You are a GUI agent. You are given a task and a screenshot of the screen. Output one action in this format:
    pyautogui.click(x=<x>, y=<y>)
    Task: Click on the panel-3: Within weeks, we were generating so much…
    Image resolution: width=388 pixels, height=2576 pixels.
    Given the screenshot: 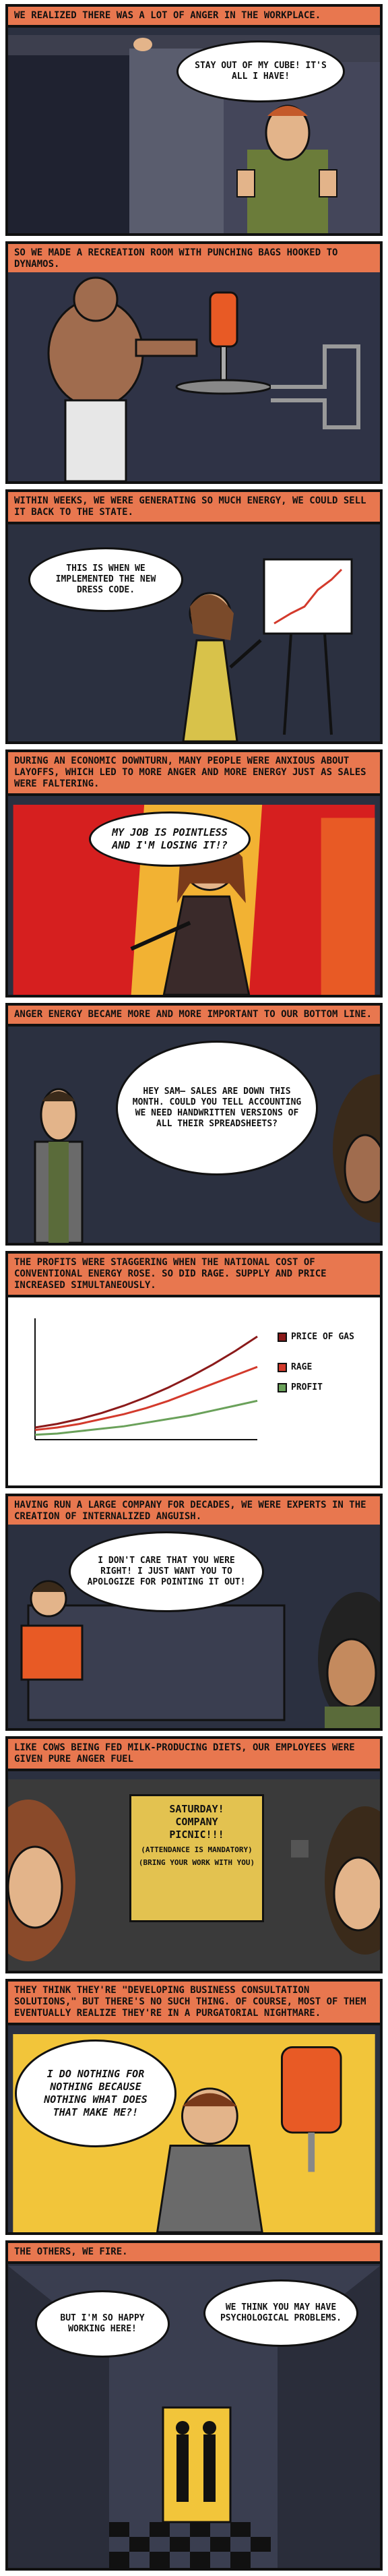 What is the action you would take?
    pyautogui.click(x=194, y=616)
    